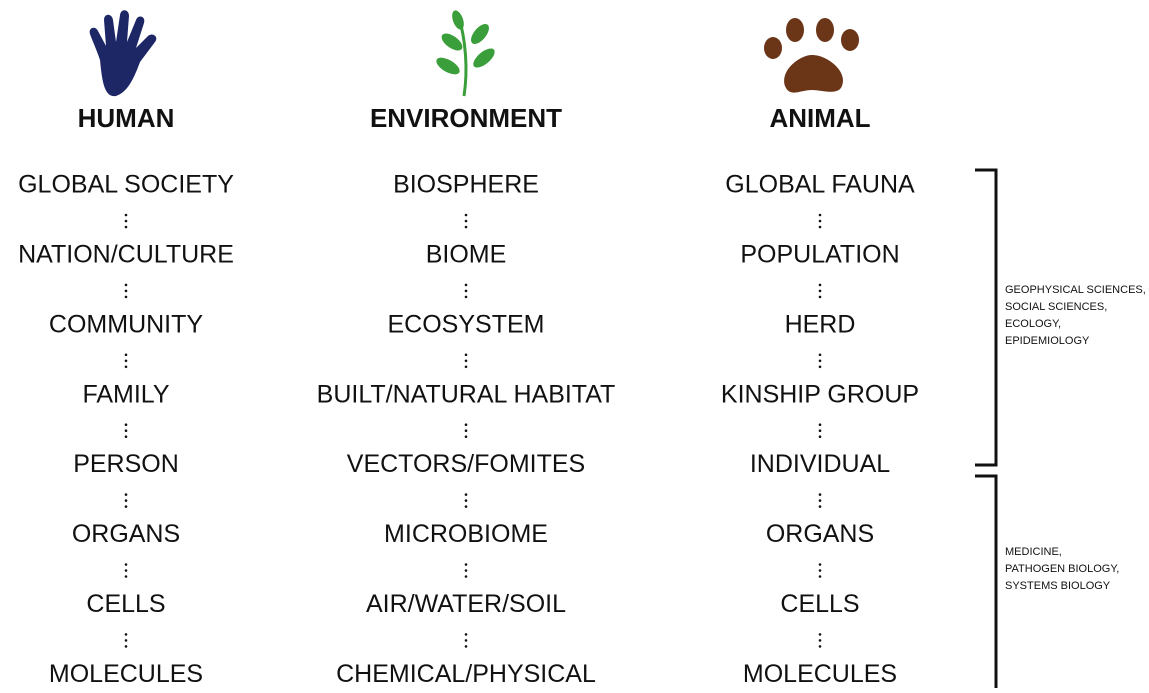 The width and height of the screenshot is (1149, 693). What do you see at coordinates (126, 324) in the screenshot?
I see `level-label: COMMUNITY` at bounding box center [126, 324].